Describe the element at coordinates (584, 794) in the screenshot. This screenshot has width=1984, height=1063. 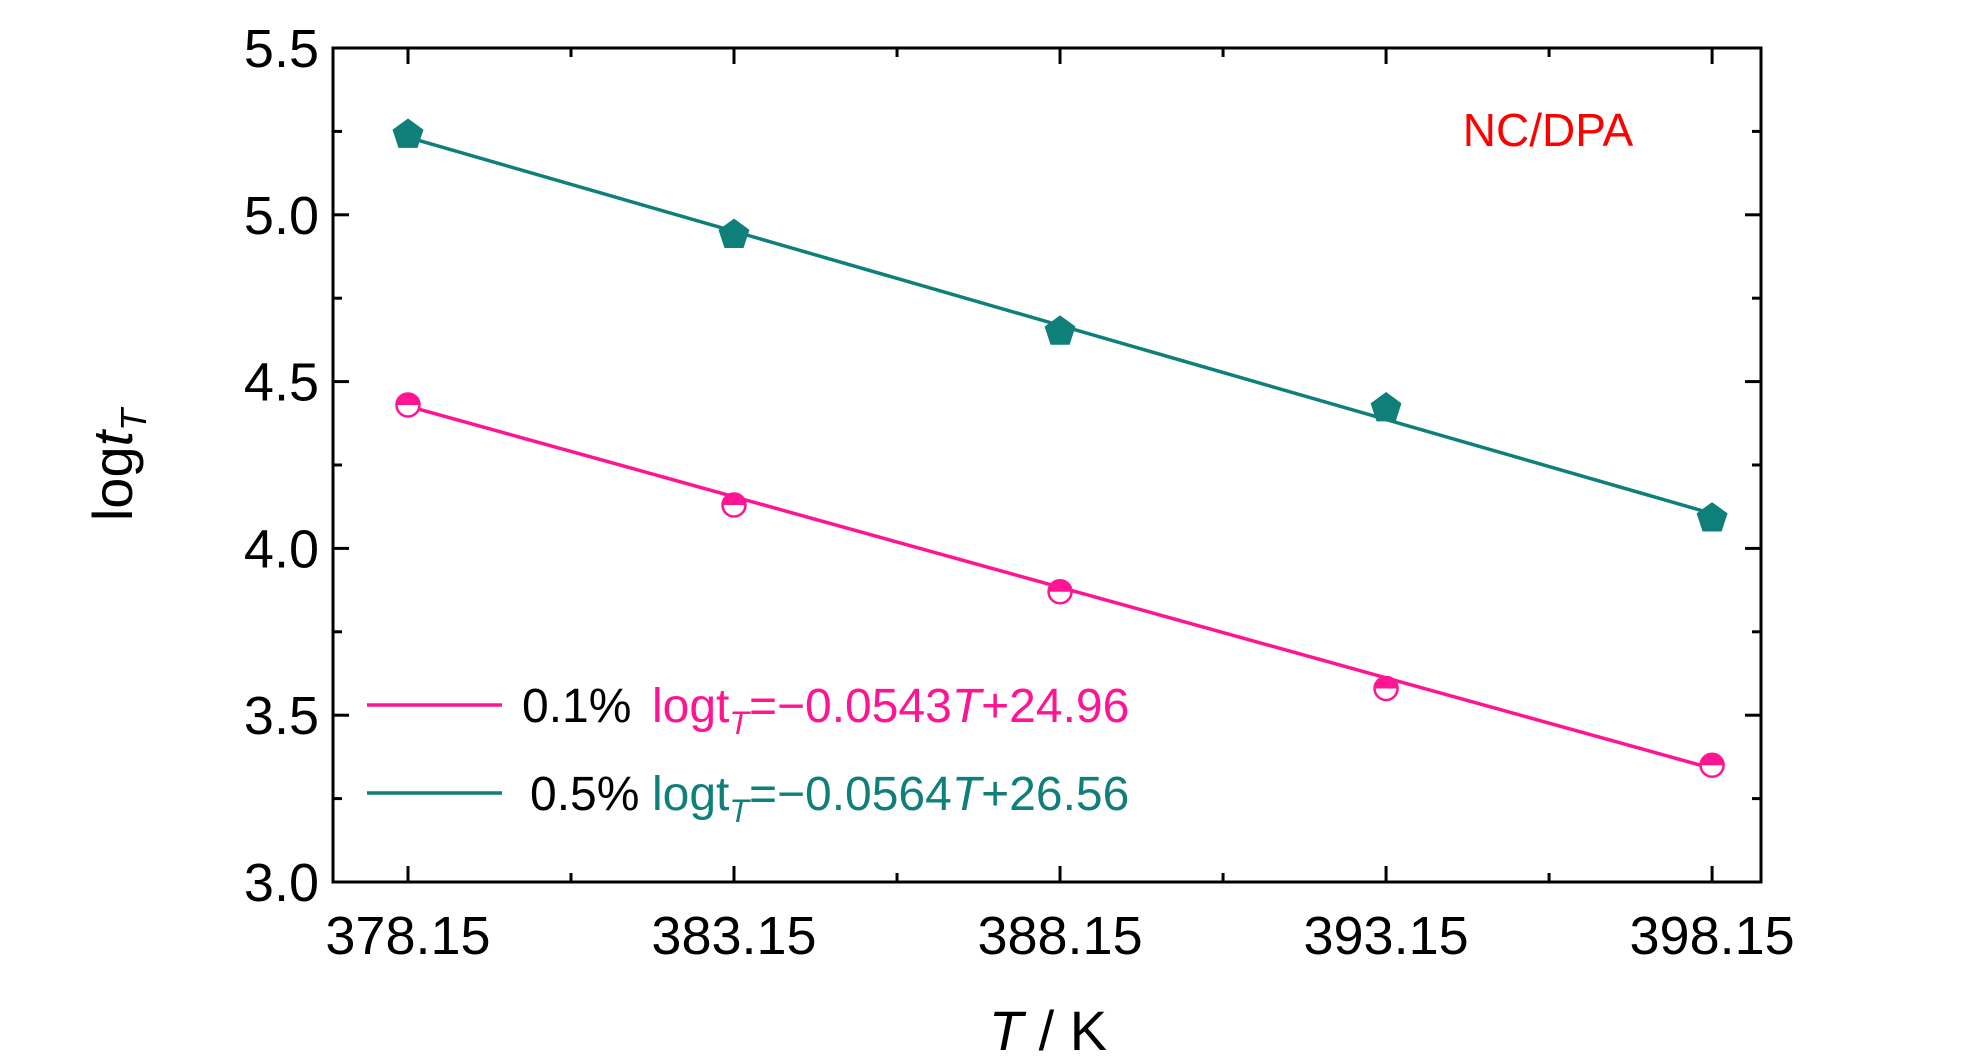
I see `legend-series-name: 0.5%` at that location.